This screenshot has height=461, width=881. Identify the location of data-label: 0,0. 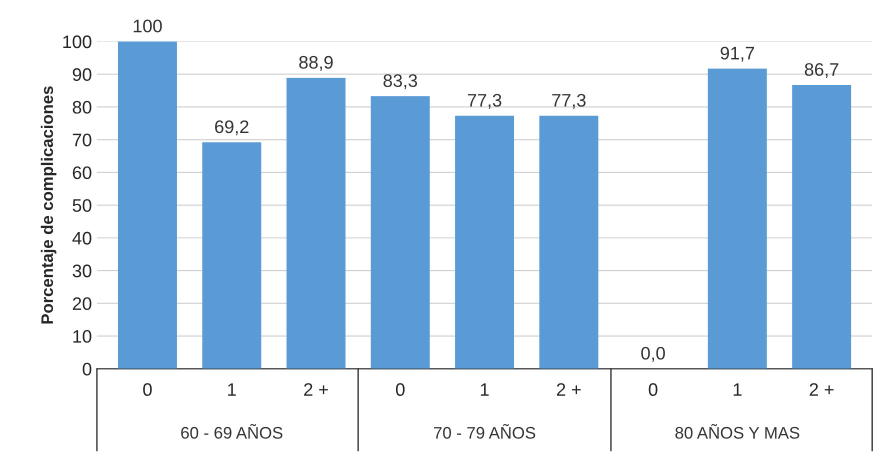
(653, 354).